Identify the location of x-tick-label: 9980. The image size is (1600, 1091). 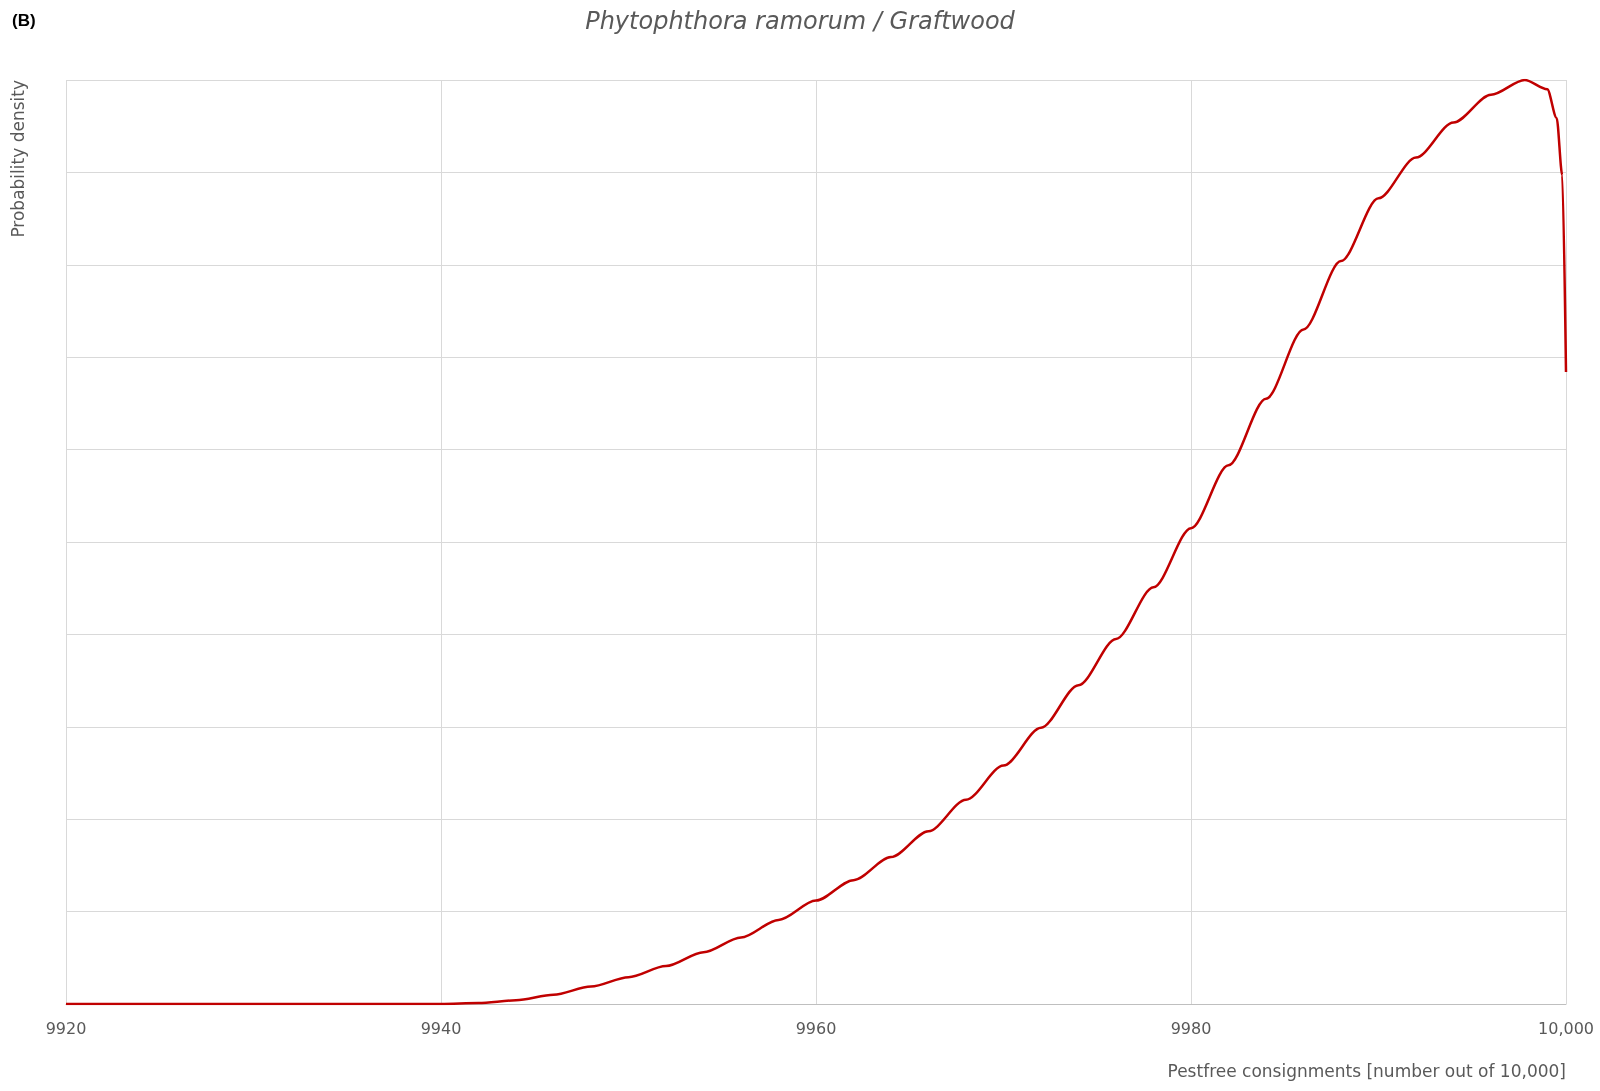
(1191, 1028).